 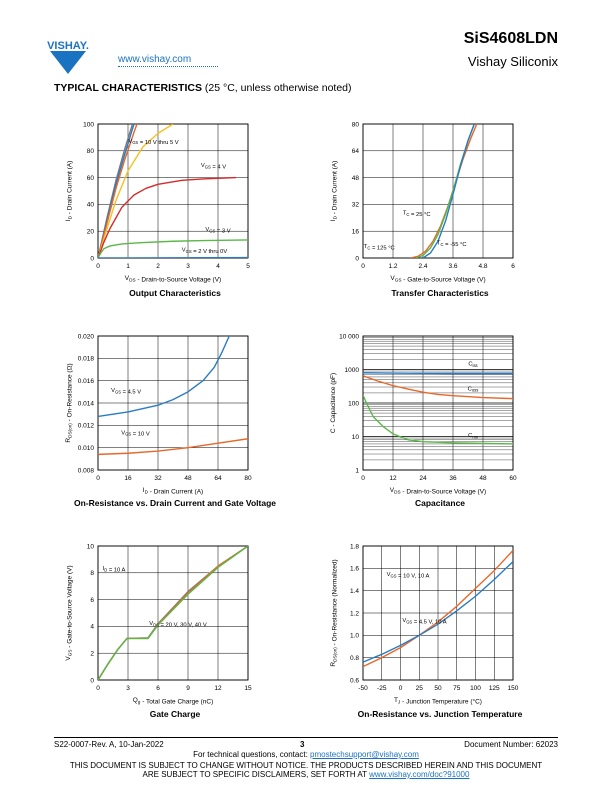 What do you see at coordinates (217, 230) in the screenshot?
I see `chart-annotation: VGS = 3 V` at bounding box center [217, 230].